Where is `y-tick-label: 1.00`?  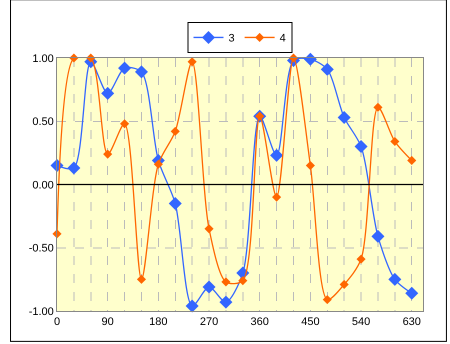
y-tick-label: 1.00 is located at coordinates (43, 58).